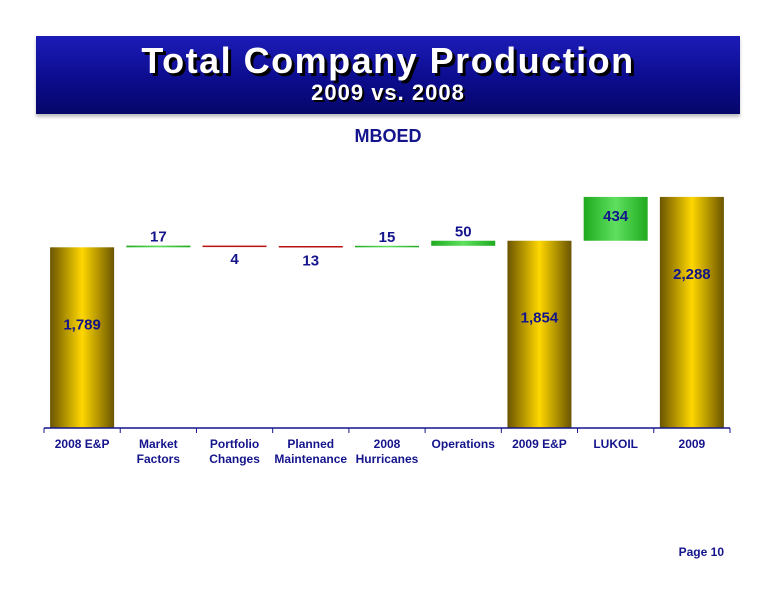  Describe the element at coordinates (310, 246) in the screenshot. I see `bar-planned-maintenance` at that location.